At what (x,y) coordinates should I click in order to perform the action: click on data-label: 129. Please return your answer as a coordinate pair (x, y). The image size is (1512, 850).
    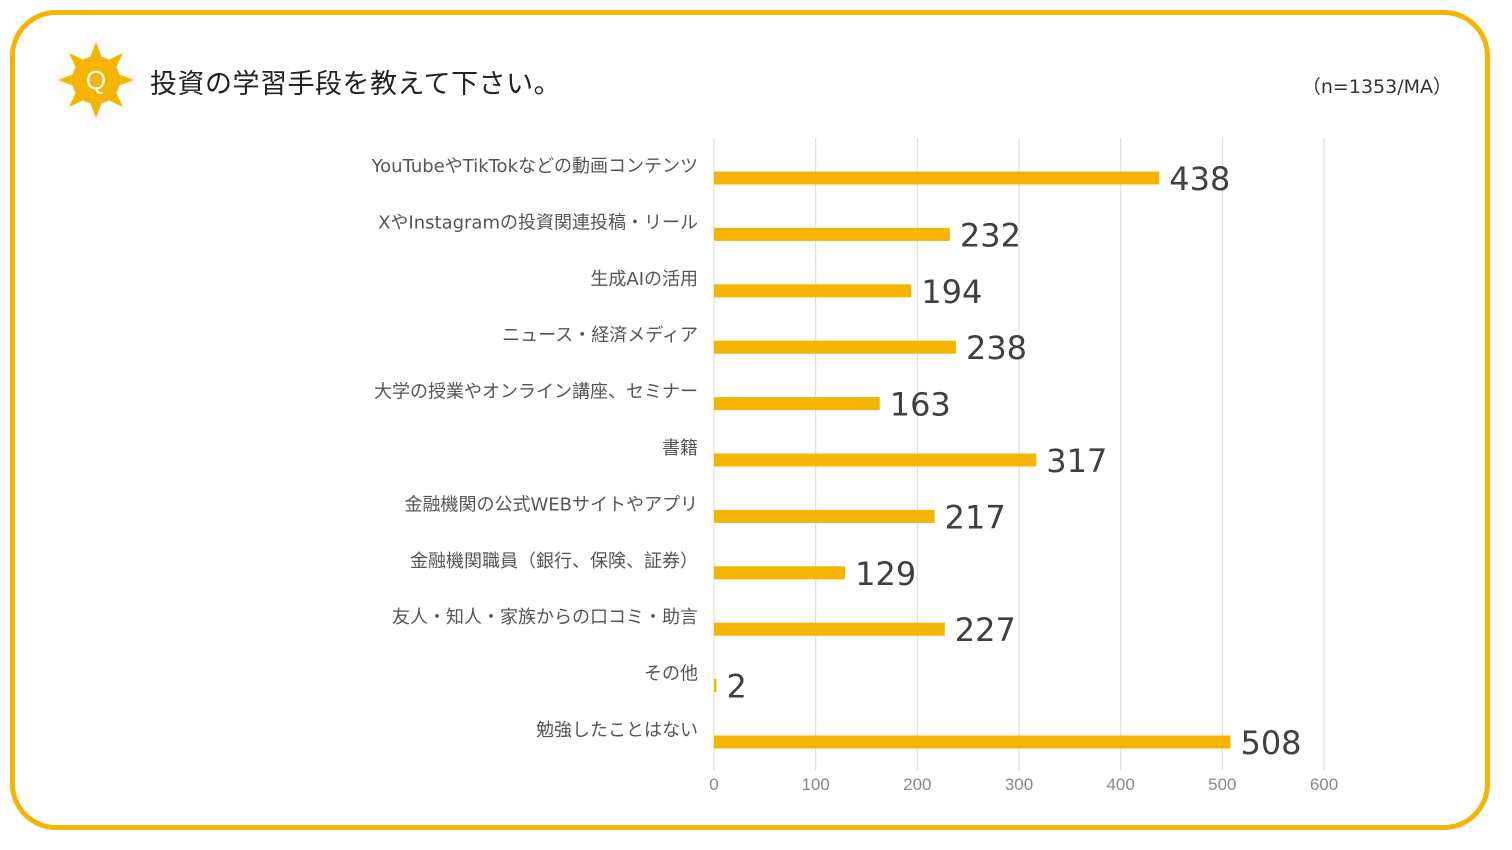
    Looking at the image, I should click on (885, 574).